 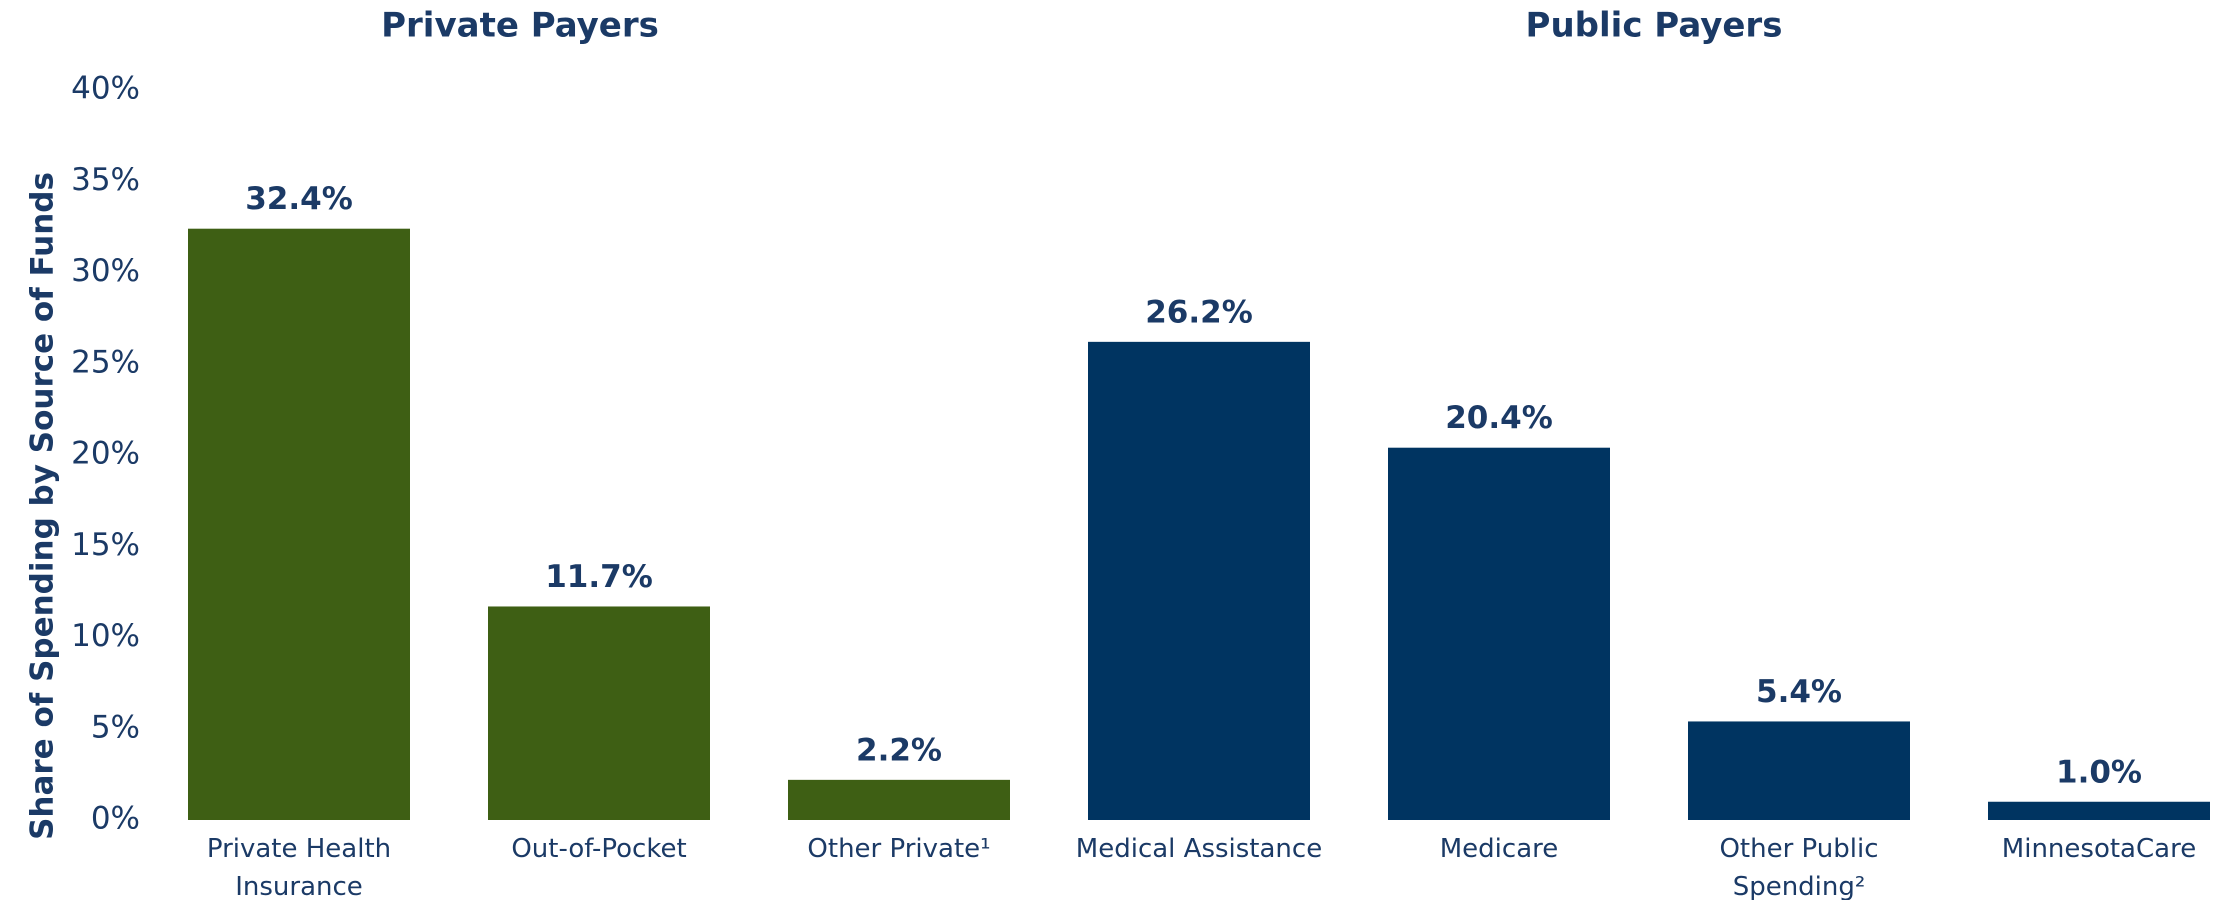 I want to click on y-tick-label: 0%, so click(x=115, y=819).